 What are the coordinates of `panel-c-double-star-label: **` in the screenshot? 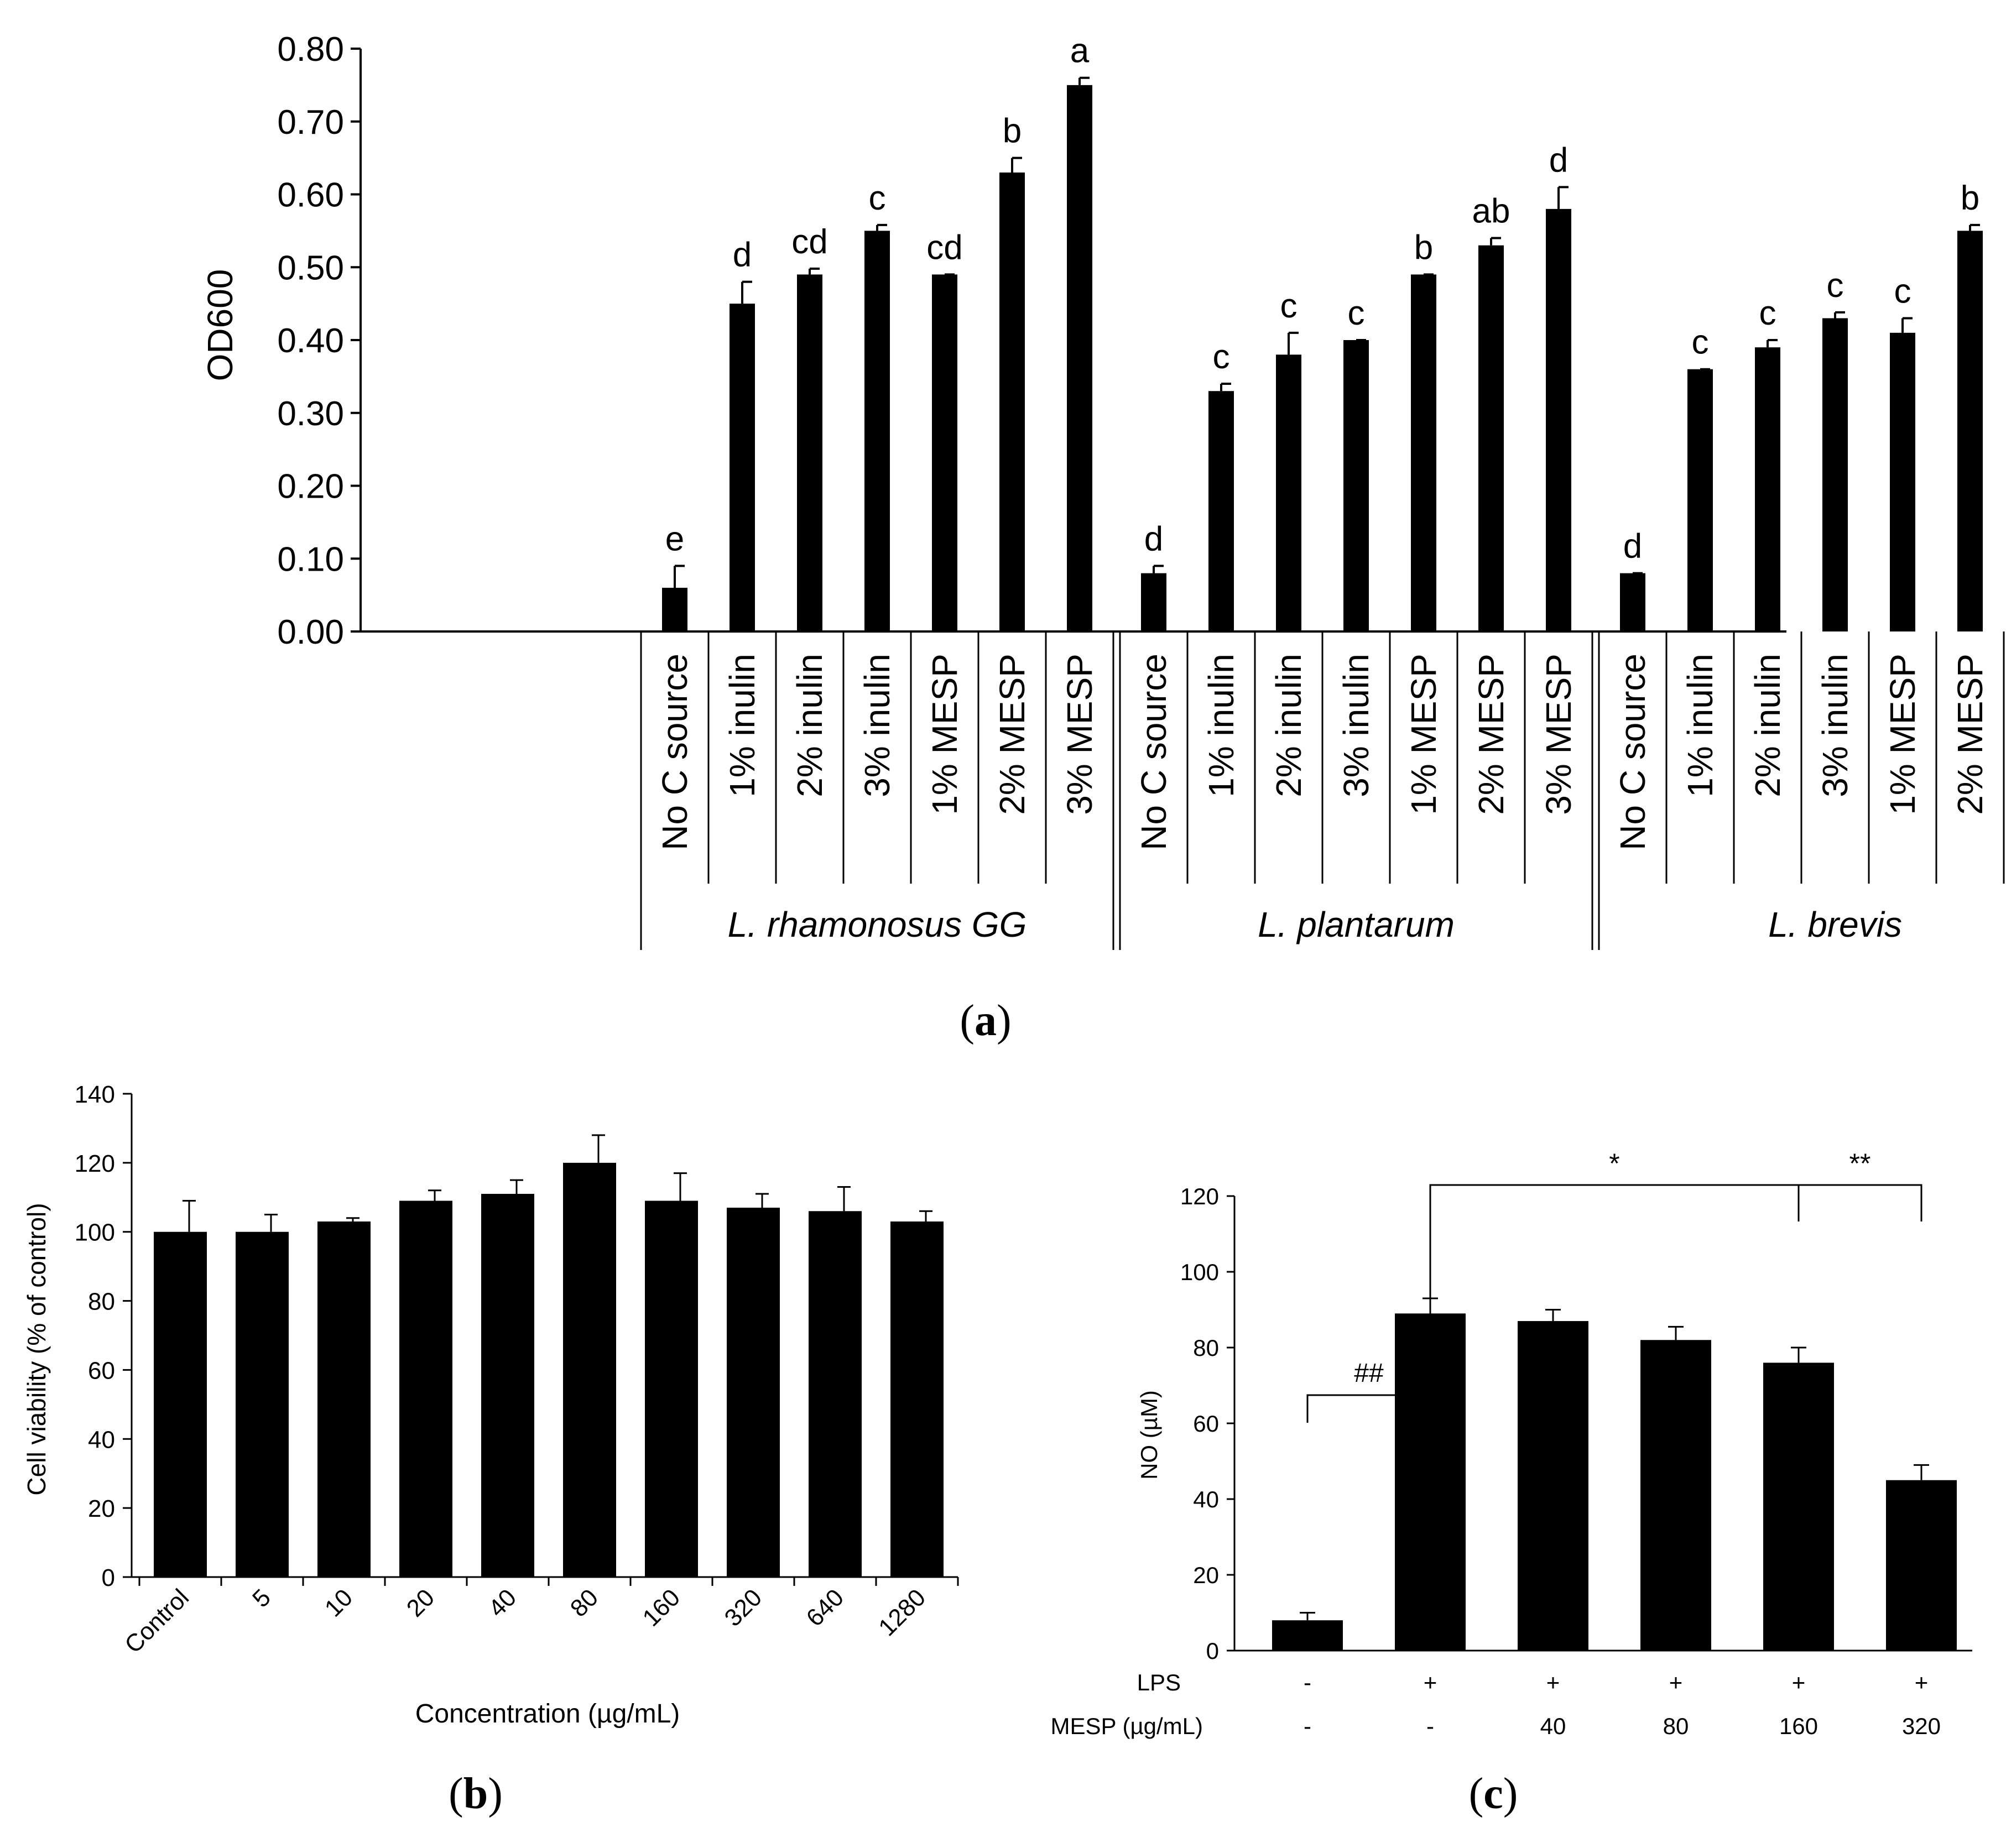 It's located at (1860, 1164).